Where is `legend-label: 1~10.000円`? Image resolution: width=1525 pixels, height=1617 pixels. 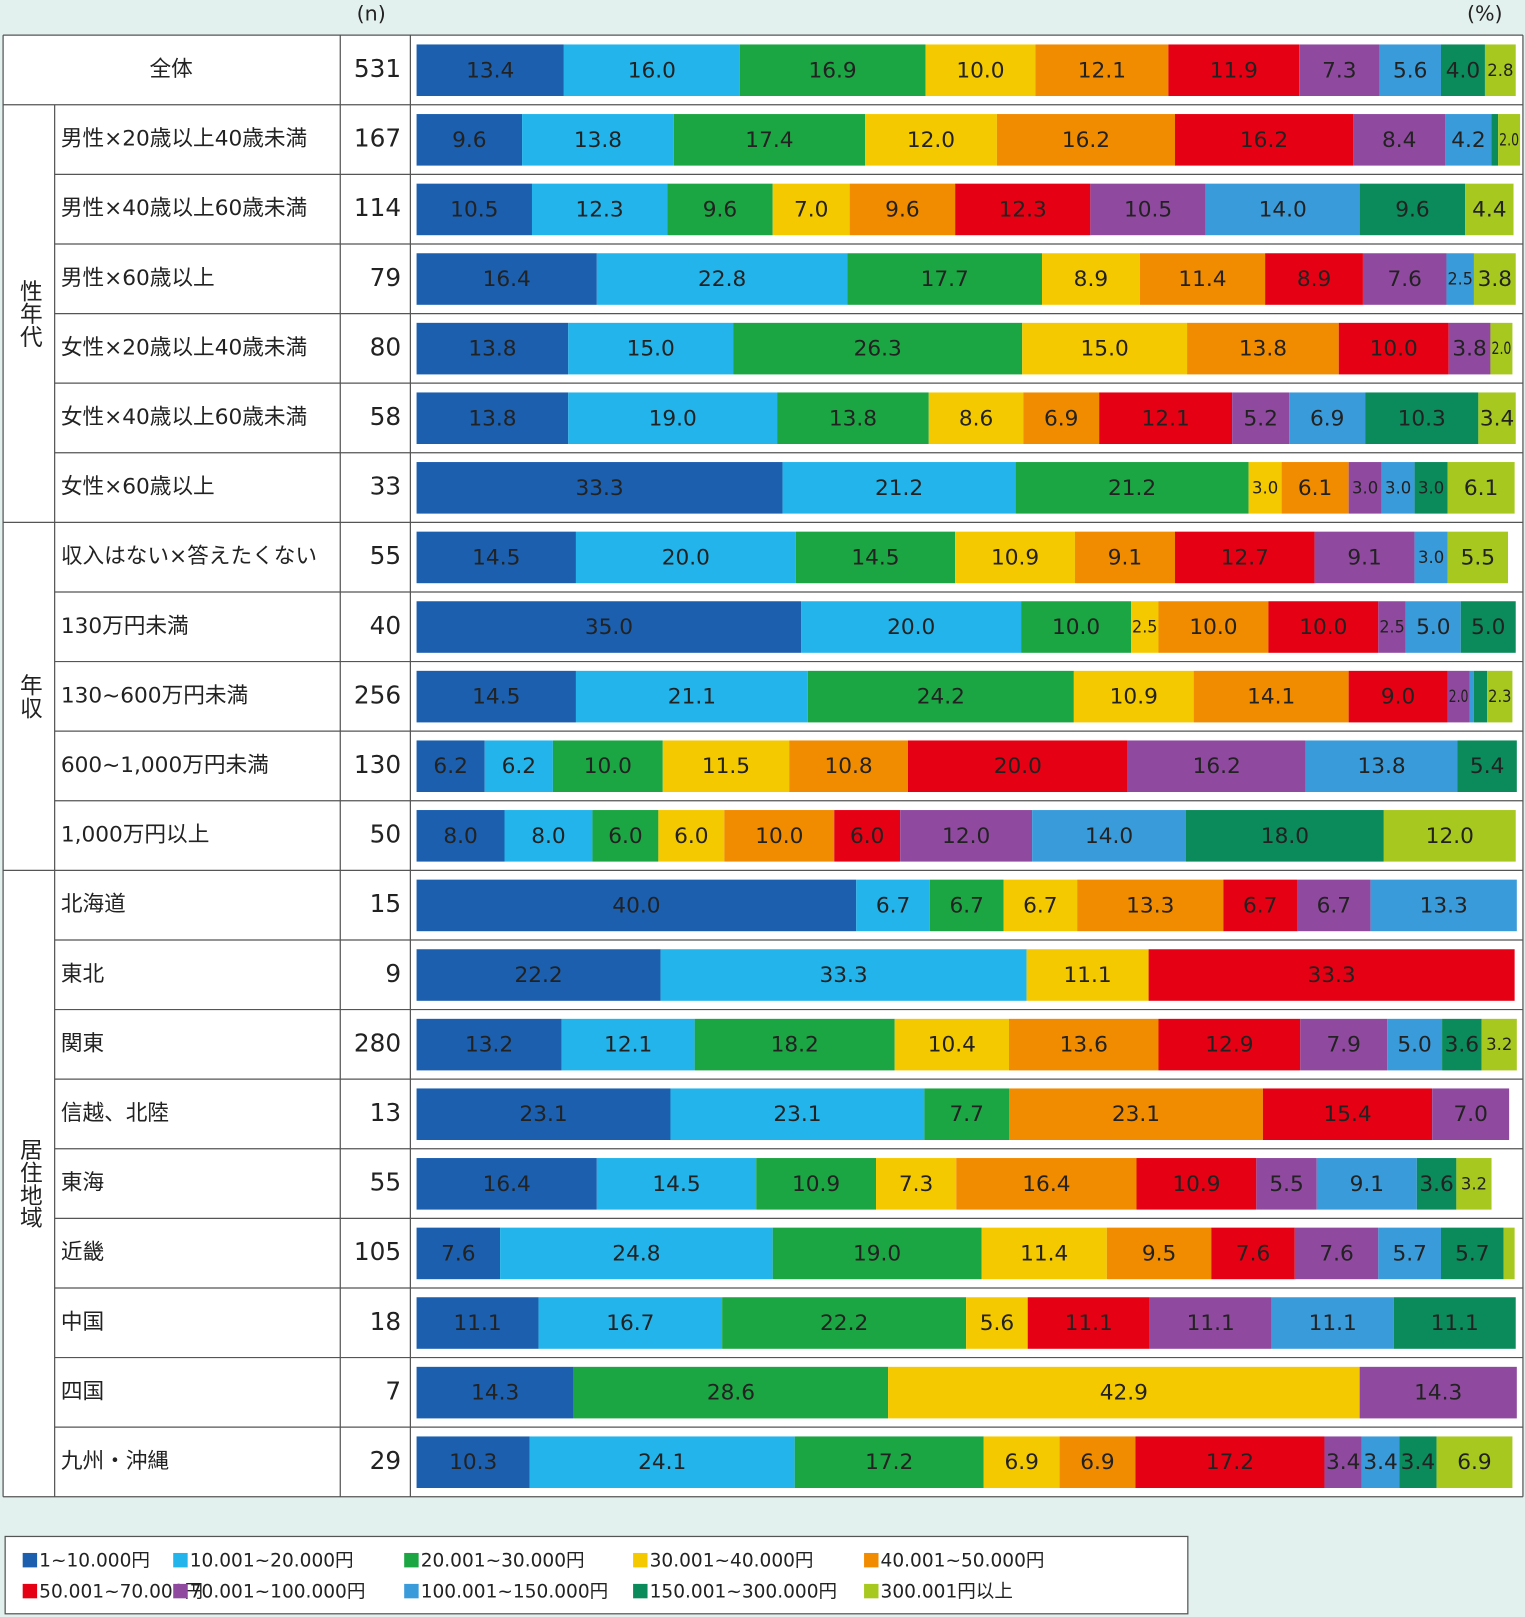
legend-label: 1~10.000円 is located at coordinates (94, 1561).